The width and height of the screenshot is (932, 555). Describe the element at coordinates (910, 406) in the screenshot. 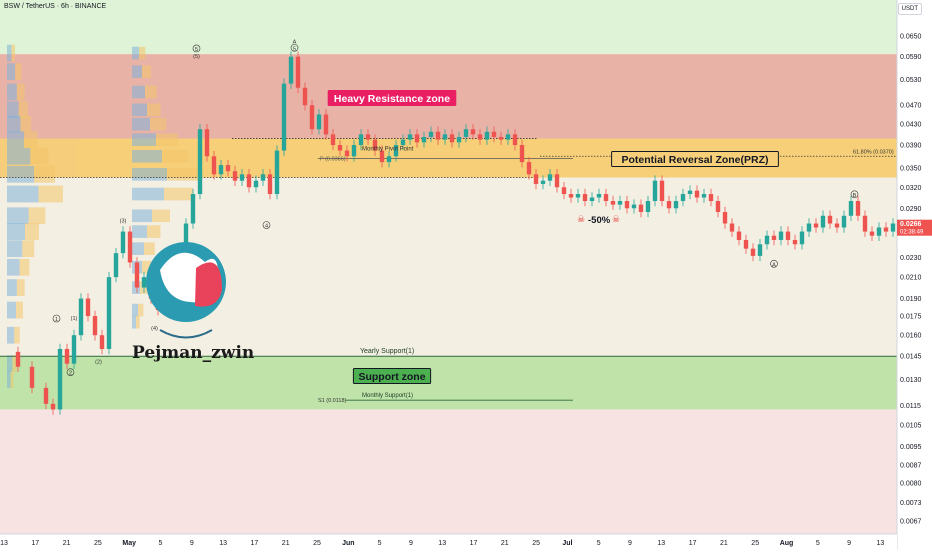

I see `price-tick-17: 0.0115` at that location.